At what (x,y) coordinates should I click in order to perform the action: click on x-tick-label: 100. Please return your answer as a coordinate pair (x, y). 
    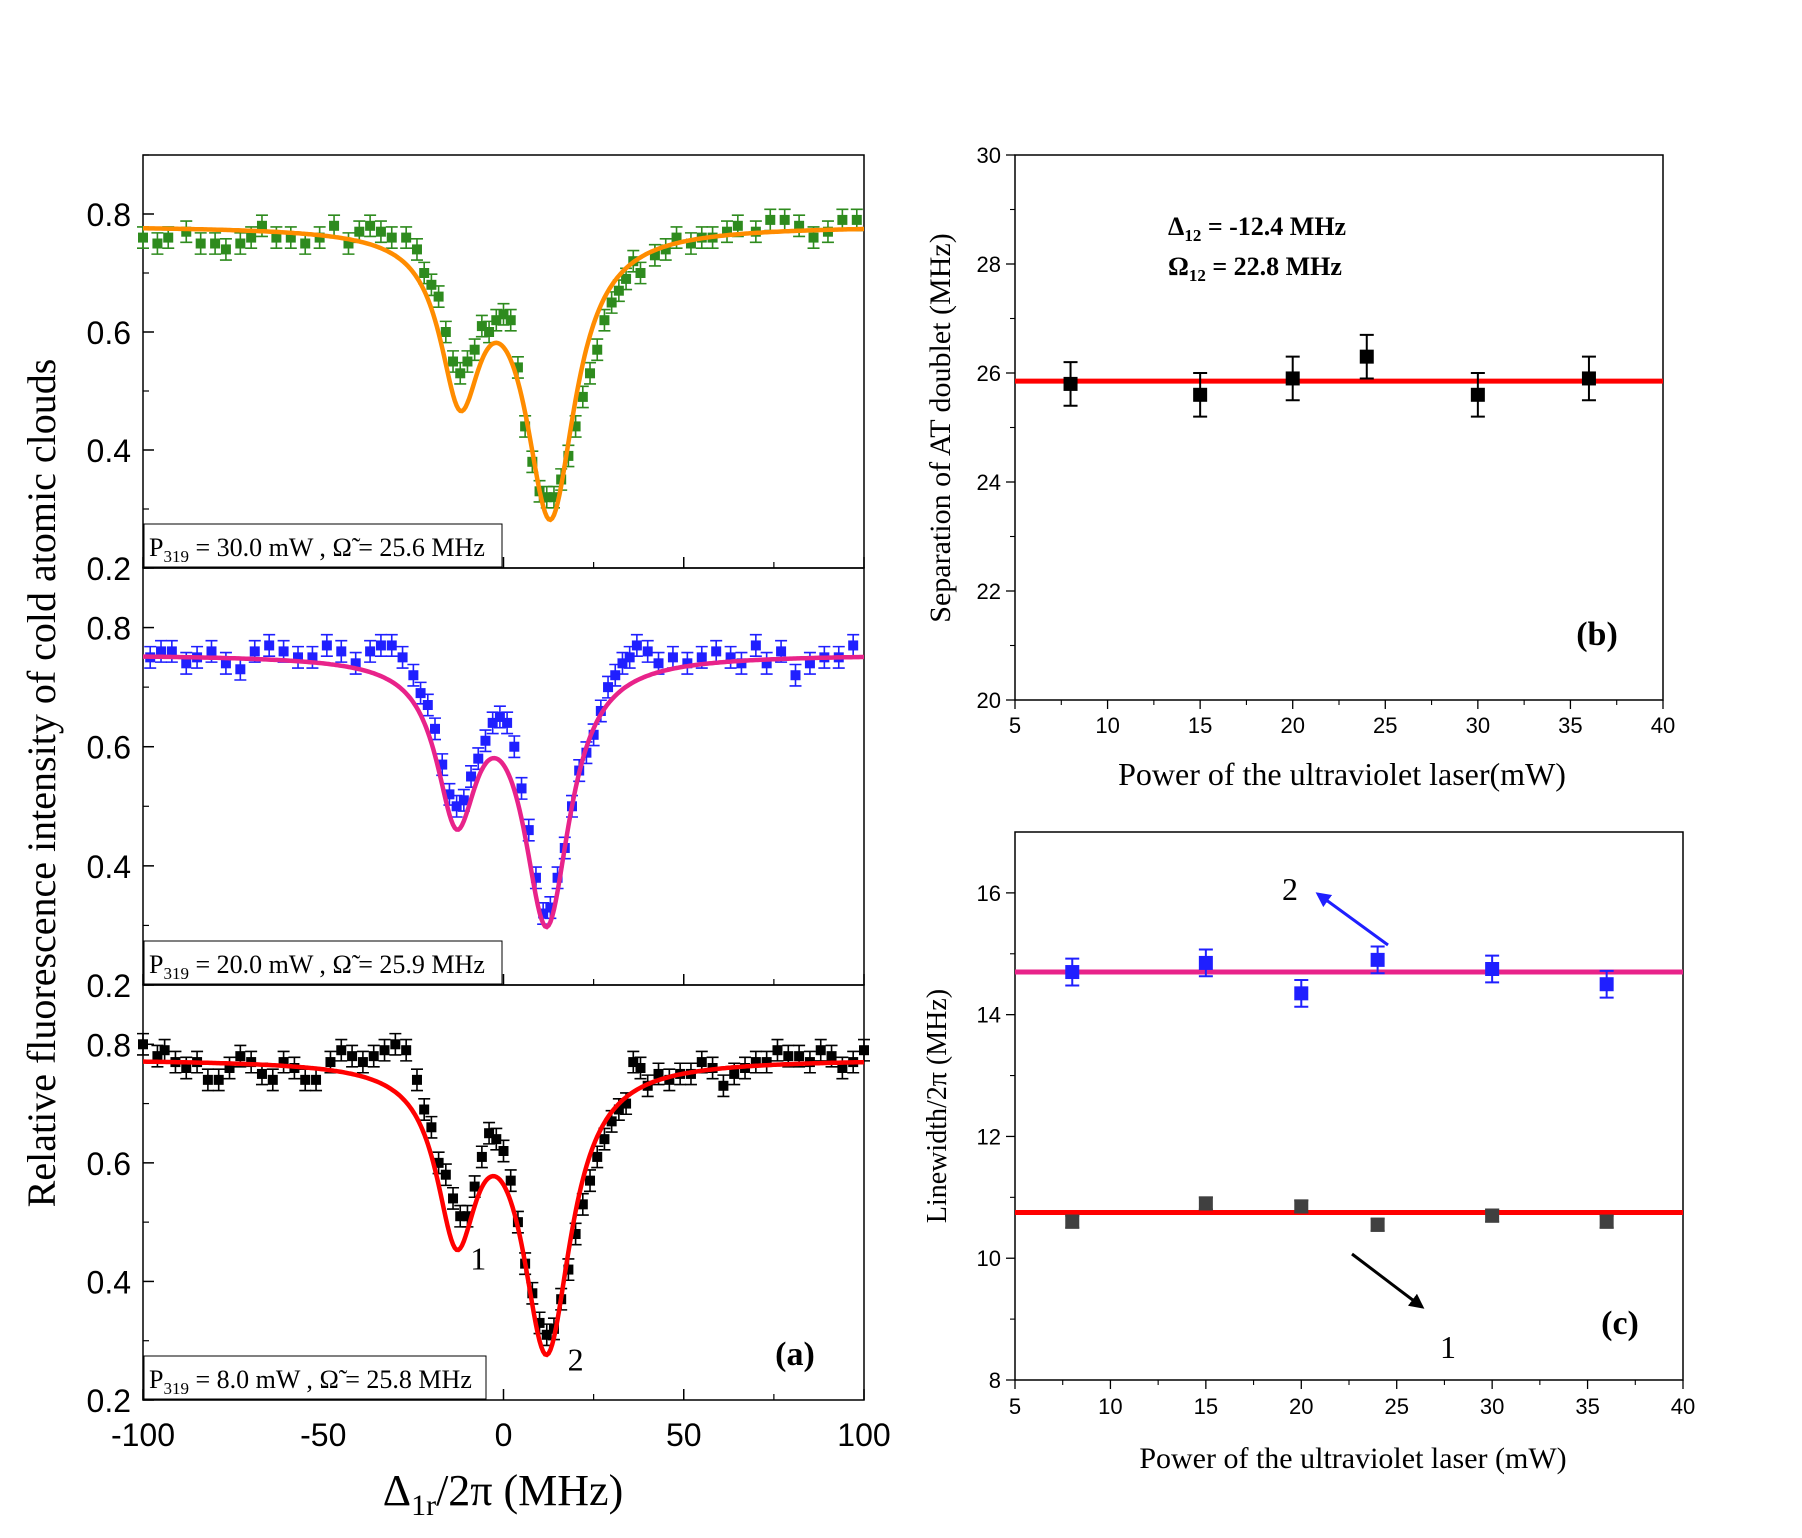
    Looking at the image, I should click on (863, 1435).